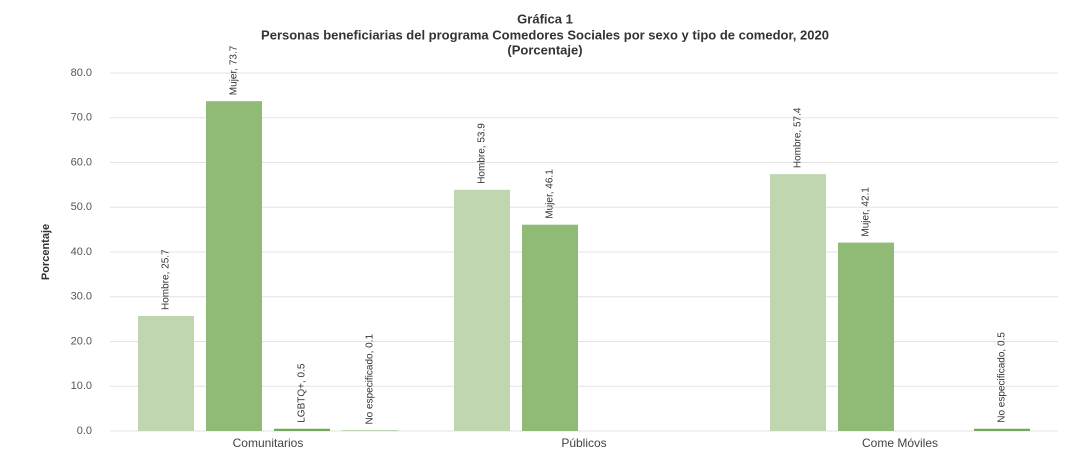  Describe the element at coordinates (81, 341) in the screenshot. I see `y-tick-label: 20.0` at that location.